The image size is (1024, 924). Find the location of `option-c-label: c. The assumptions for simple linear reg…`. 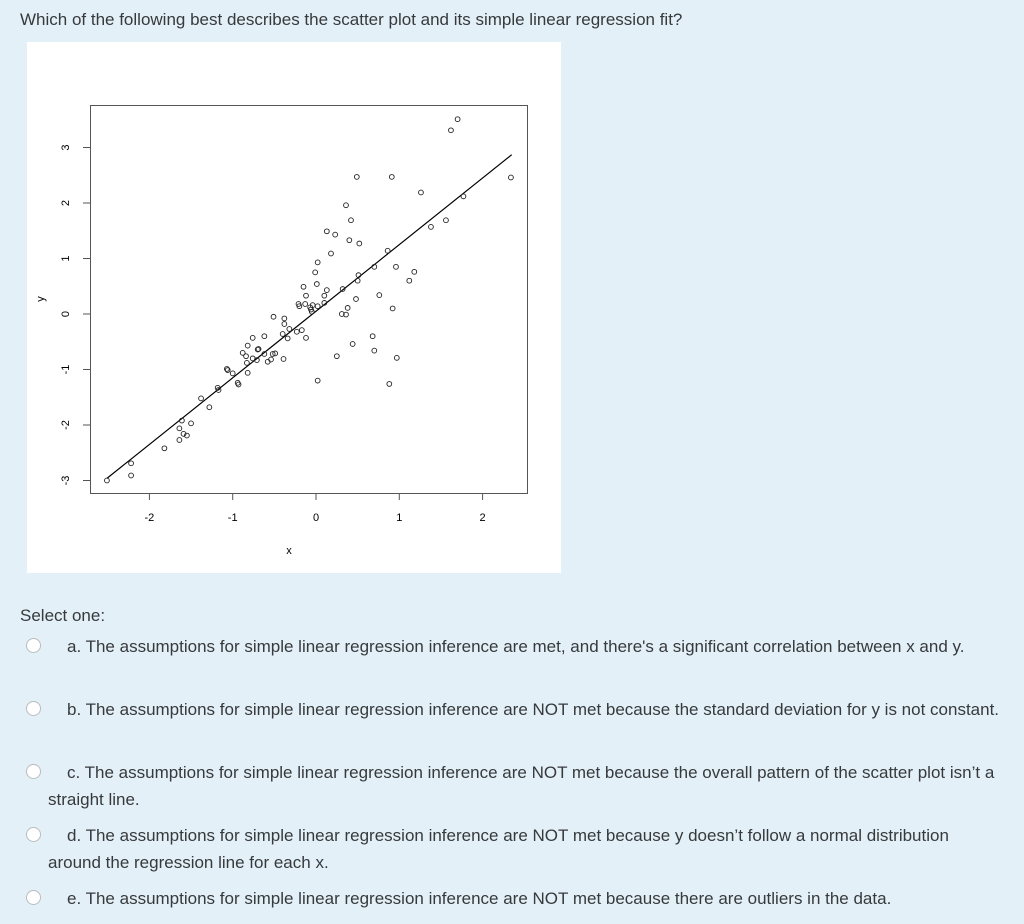

option-c-label: c. The assumptions for simple linear reg… is located at coordinates (521, 786).